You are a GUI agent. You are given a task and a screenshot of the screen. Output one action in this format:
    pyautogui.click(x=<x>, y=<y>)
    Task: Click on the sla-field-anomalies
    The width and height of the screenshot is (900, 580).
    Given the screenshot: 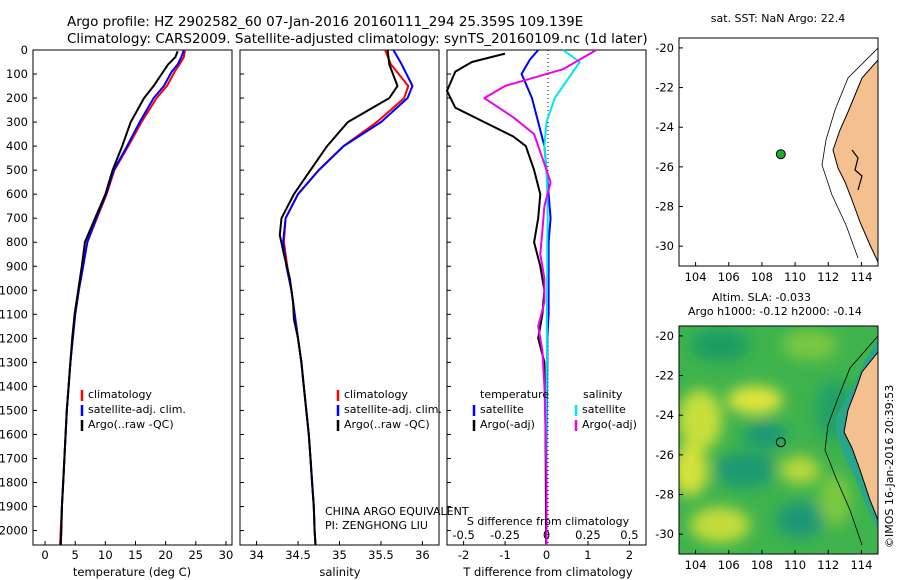 What is the action you would take?
    pyautogui.click(x=767, y=436)
    